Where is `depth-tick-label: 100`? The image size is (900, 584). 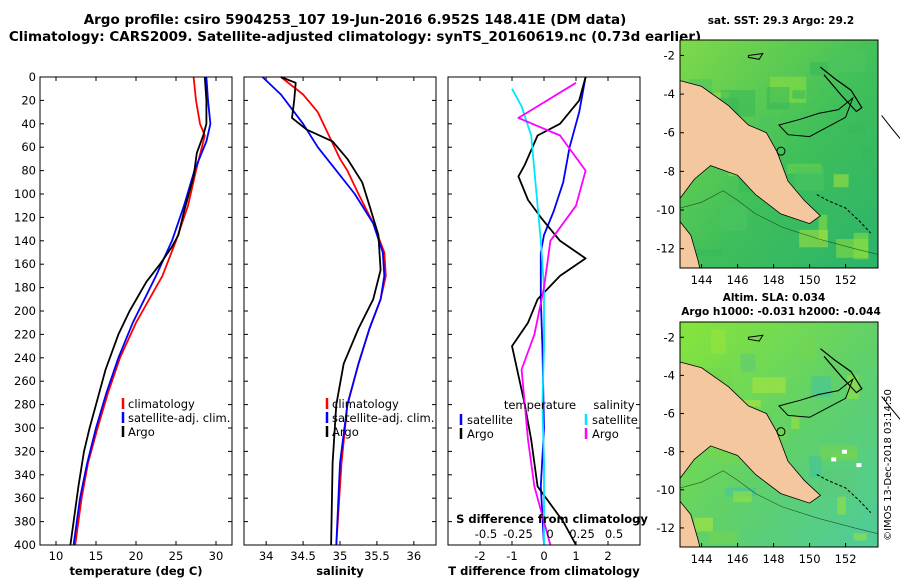
depth-tick-label: 100 is located at coordinates (25, 194).